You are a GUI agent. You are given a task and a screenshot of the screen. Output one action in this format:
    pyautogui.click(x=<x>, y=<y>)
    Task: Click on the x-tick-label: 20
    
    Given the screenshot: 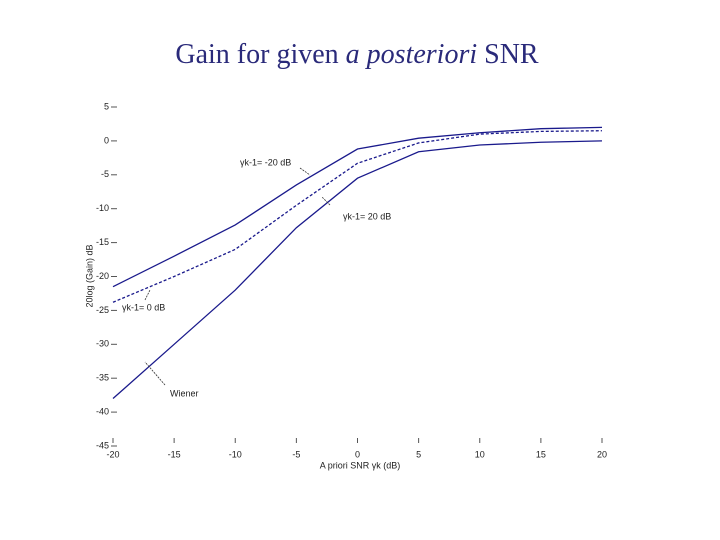 What is the action you would take?
    pyautogui.click(x=602, y=454)
    